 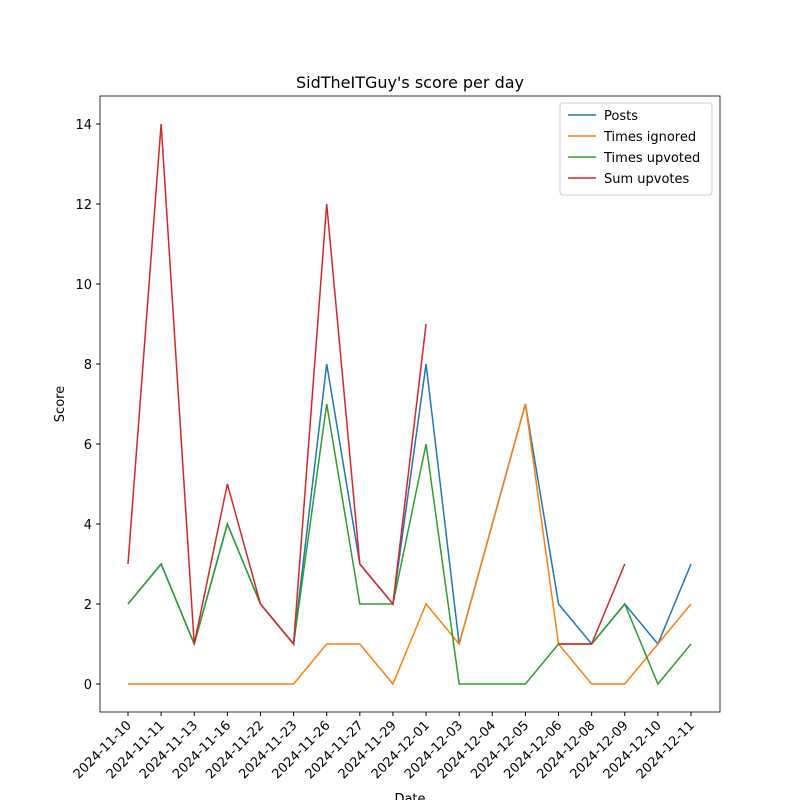 What do you see at coordinates (83, 205) in the screenshot?
I see `y-tick-label: 12` at bounding box center [83, 205].